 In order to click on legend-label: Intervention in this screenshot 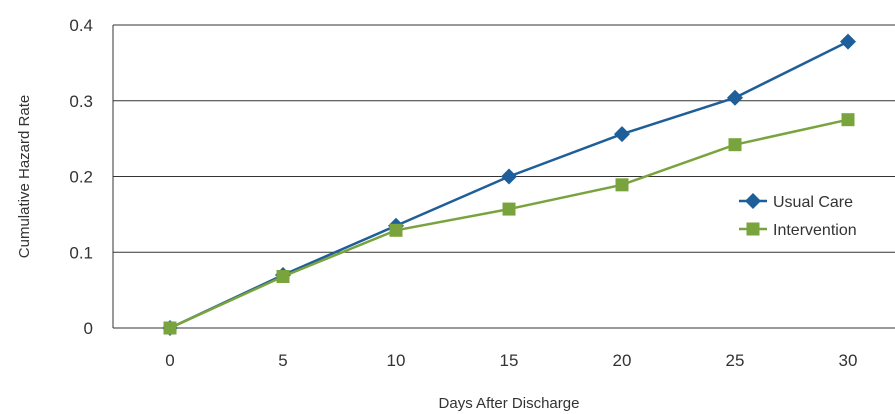, I will do `click(815, 230)`.